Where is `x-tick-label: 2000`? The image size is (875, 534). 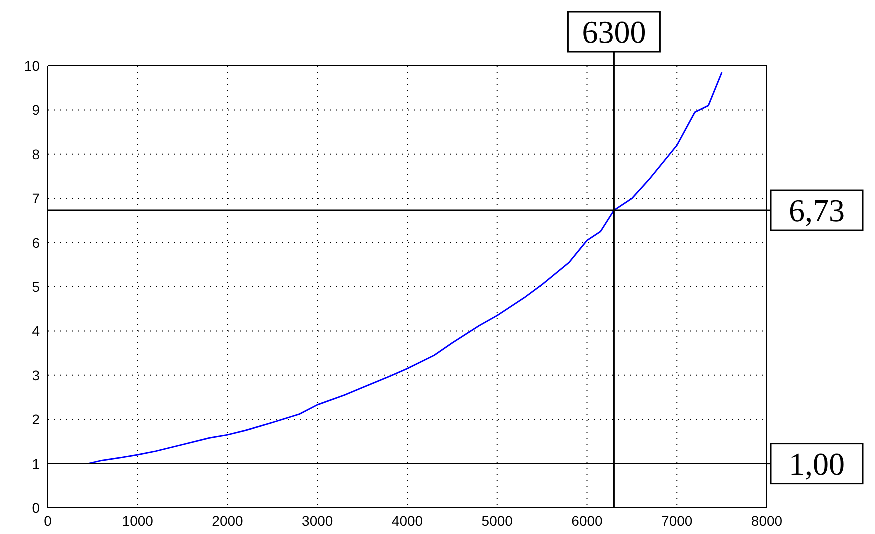 x-tick-label: 2000 is located at coordinates (228, 520).